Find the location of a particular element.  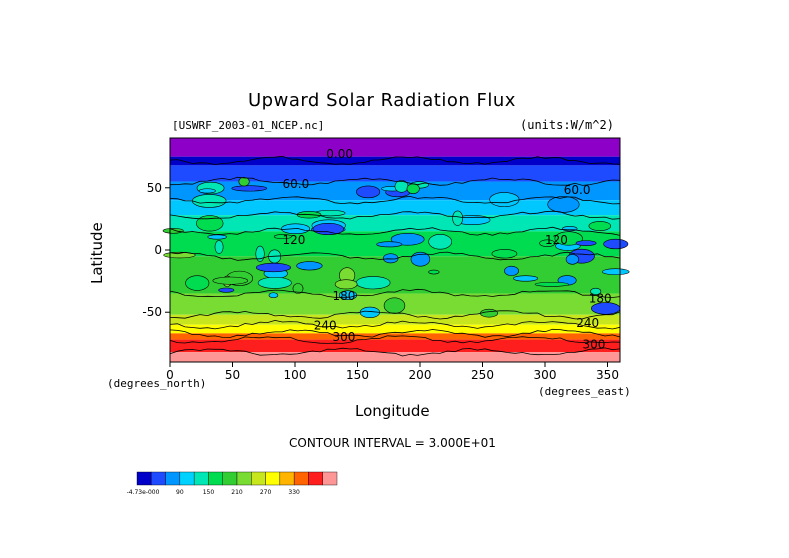

x-unit-label: (degrees_east) is located at coordinates (584, 391).